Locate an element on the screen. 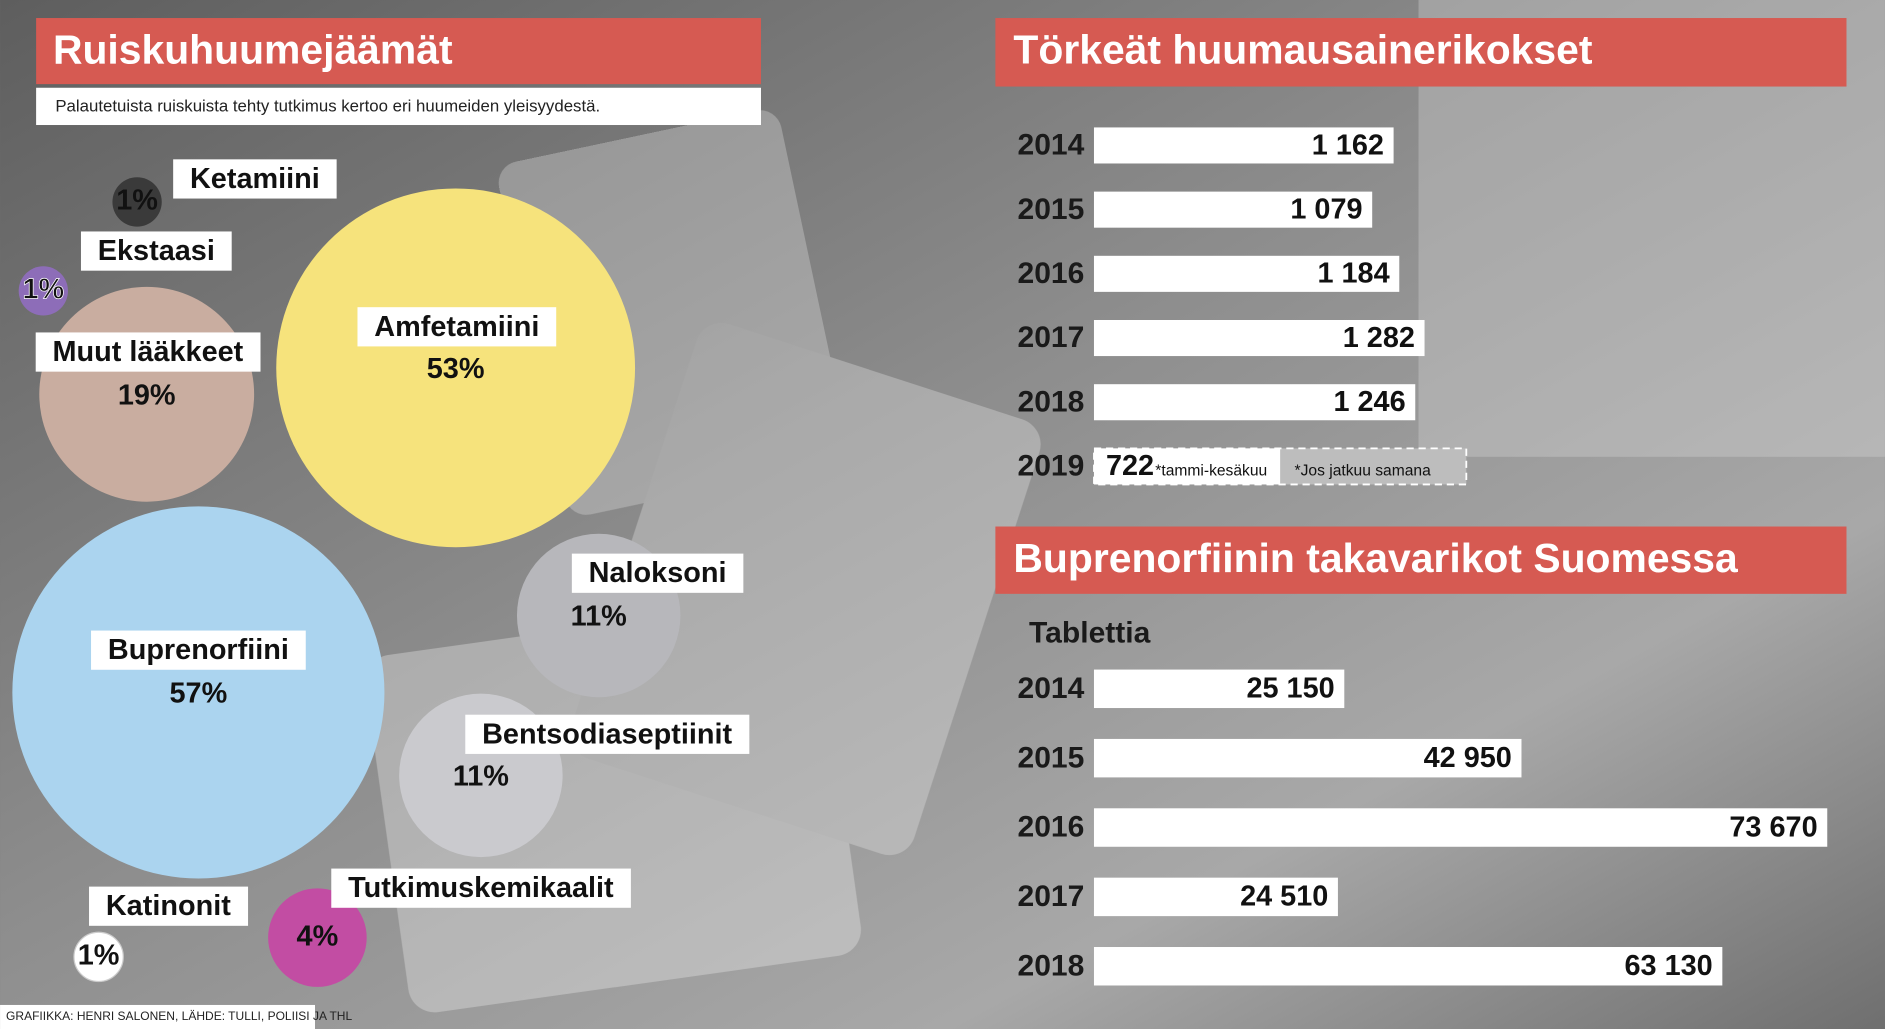  bubble-label: Amfetamiini is located at coordinates (456, 327).